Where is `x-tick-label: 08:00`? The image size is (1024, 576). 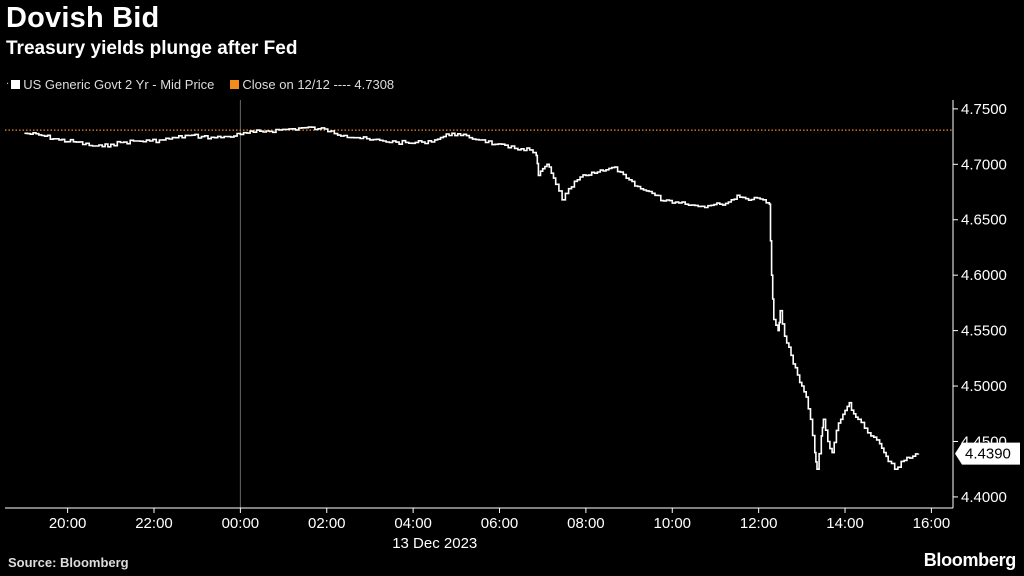
x-tick-label: 08:00 is located at coordinates (586, 523).